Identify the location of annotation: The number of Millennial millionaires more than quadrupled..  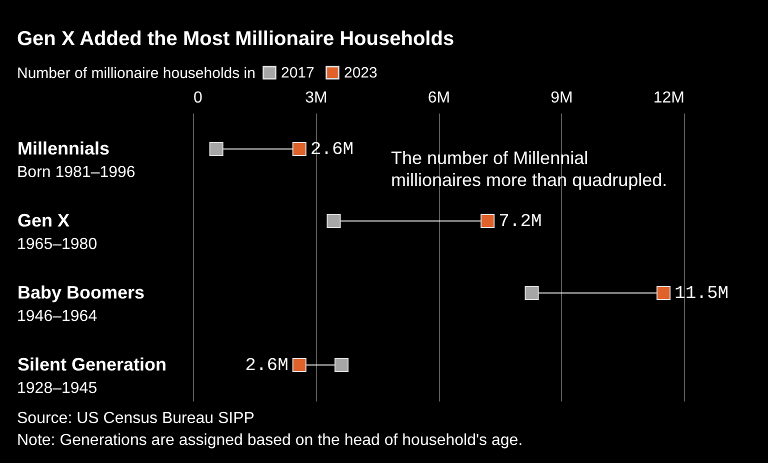
(529, 169).